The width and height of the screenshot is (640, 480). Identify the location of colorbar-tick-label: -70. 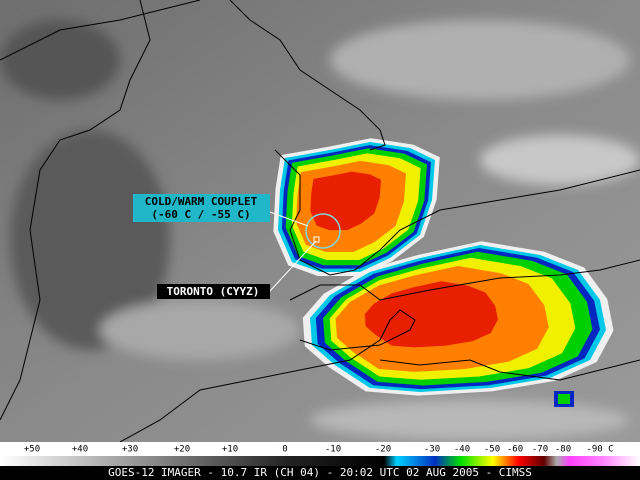
(540, 450).